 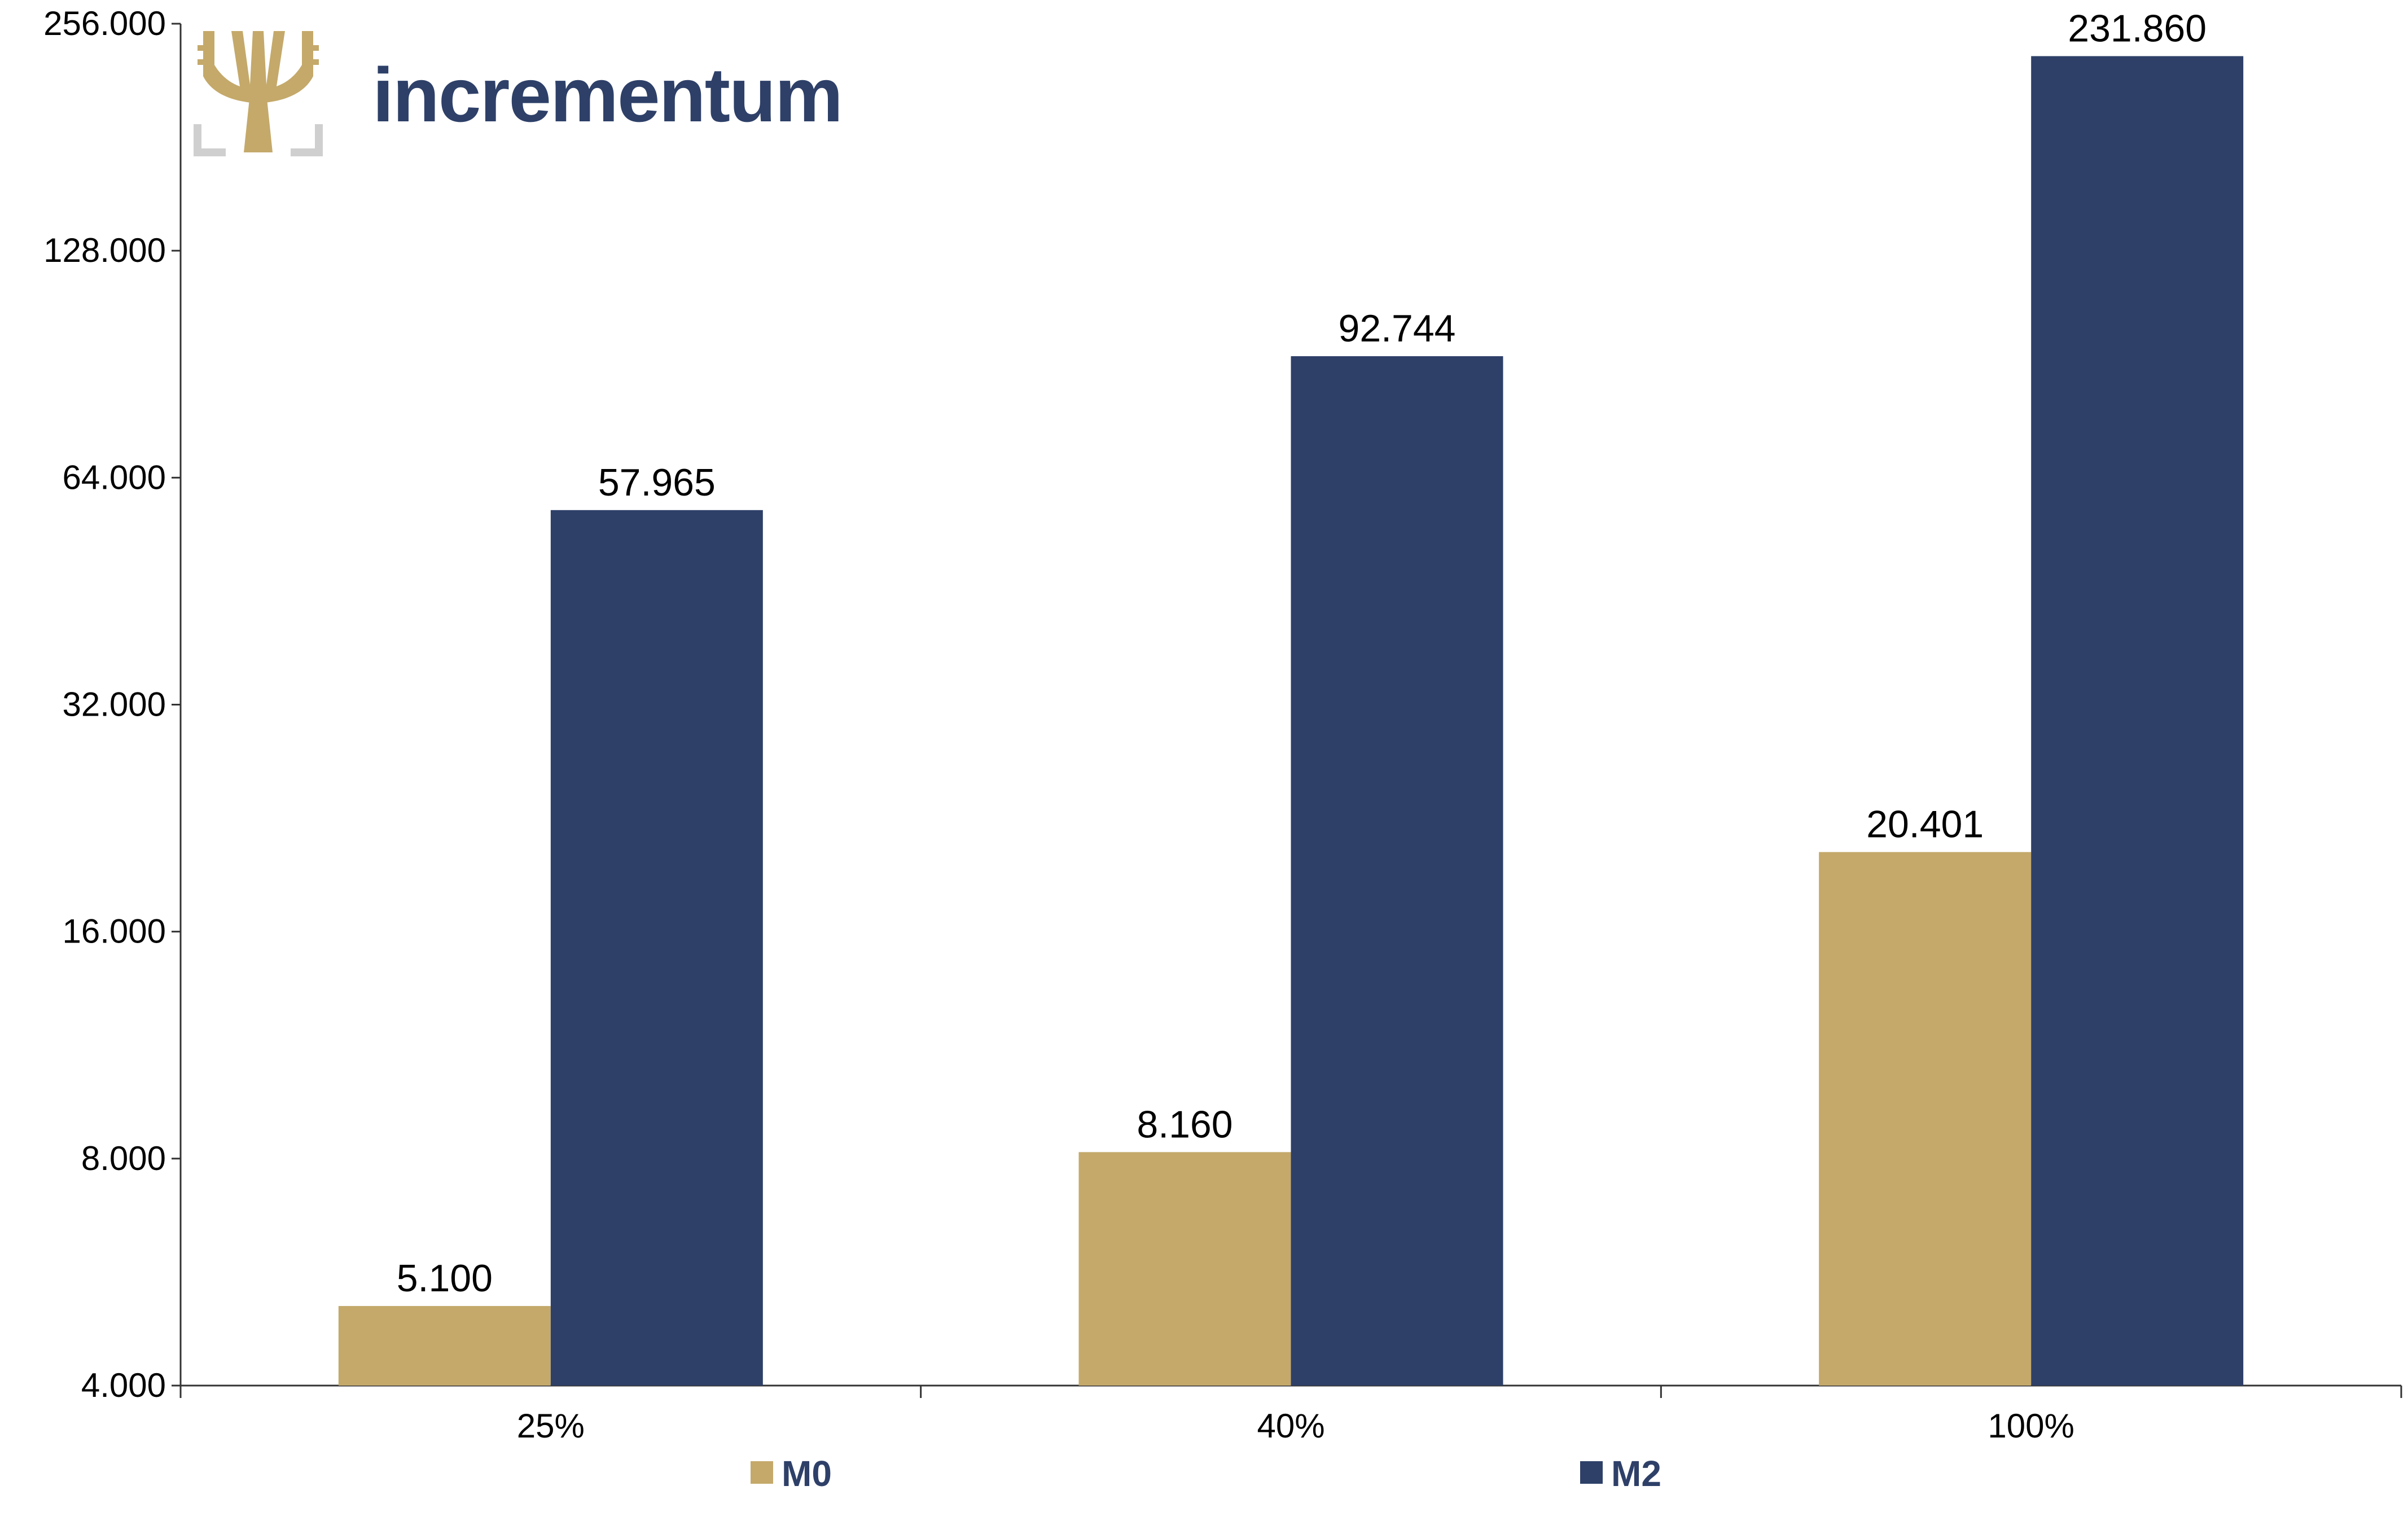 I want to click on legend-item-m2: M2, so click(x=1621, y=1473).